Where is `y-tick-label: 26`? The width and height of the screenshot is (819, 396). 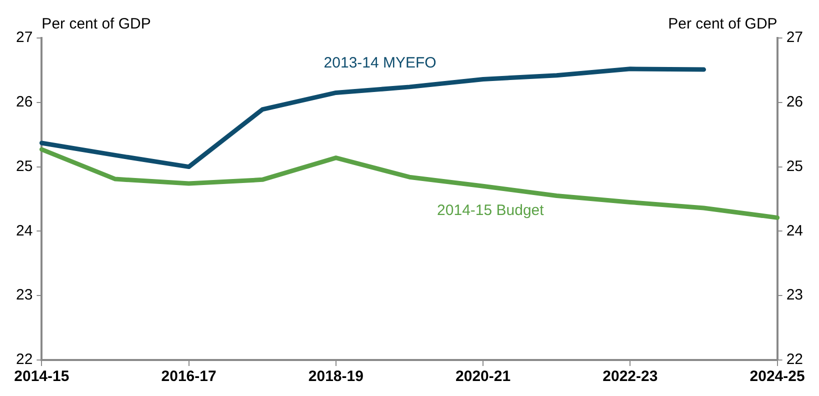 y-tick-label: 26 is located at coordinates (24, 102).